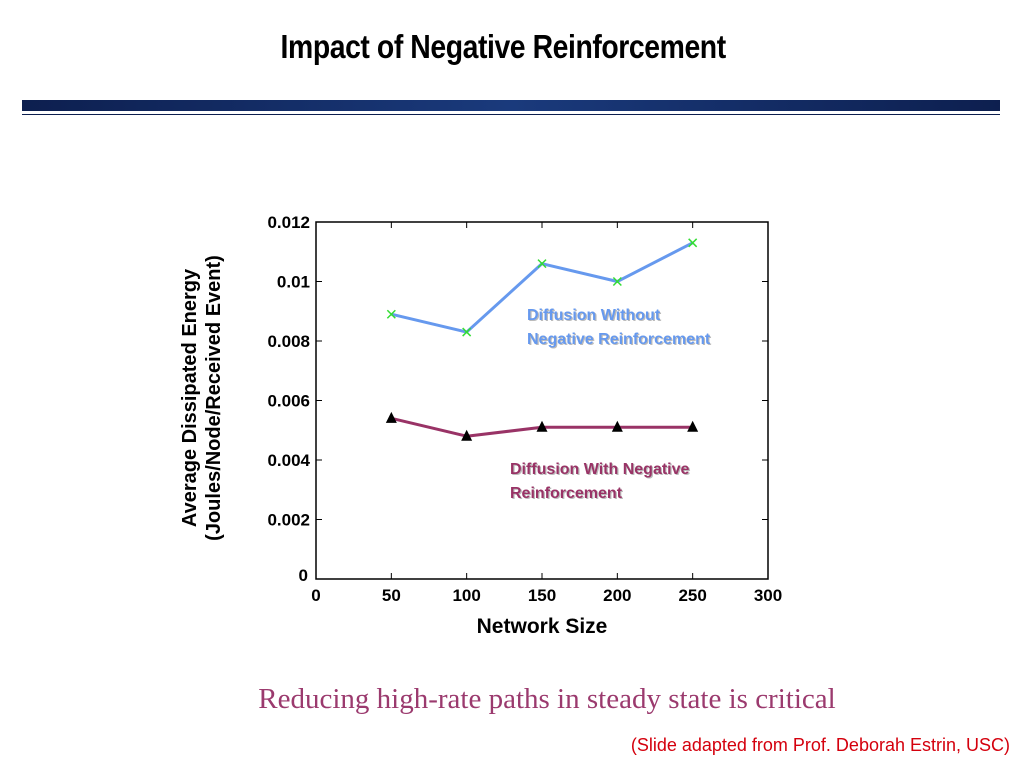  What do you see at coordinates (617, 595) in the screenshot?
I see `x-tick-label: 200` at bounding box center [617, 595].